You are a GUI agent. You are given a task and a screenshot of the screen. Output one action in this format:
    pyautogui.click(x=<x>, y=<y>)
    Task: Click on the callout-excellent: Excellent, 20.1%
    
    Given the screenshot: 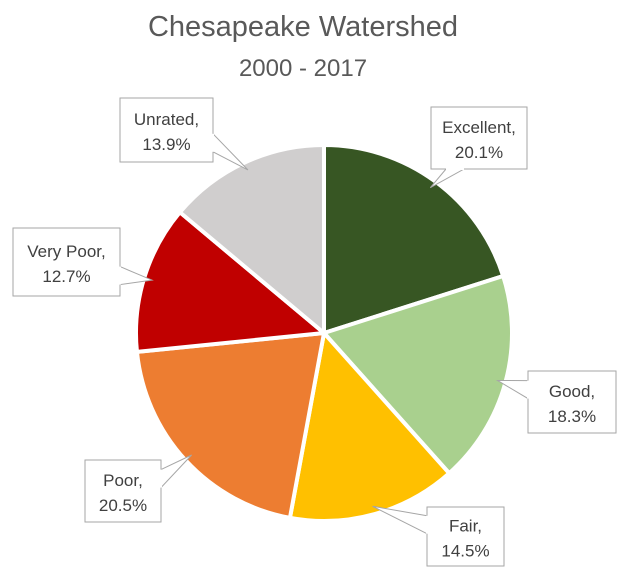 What is the action you would take?
    pyautogui.click(x=478, y=147)
    